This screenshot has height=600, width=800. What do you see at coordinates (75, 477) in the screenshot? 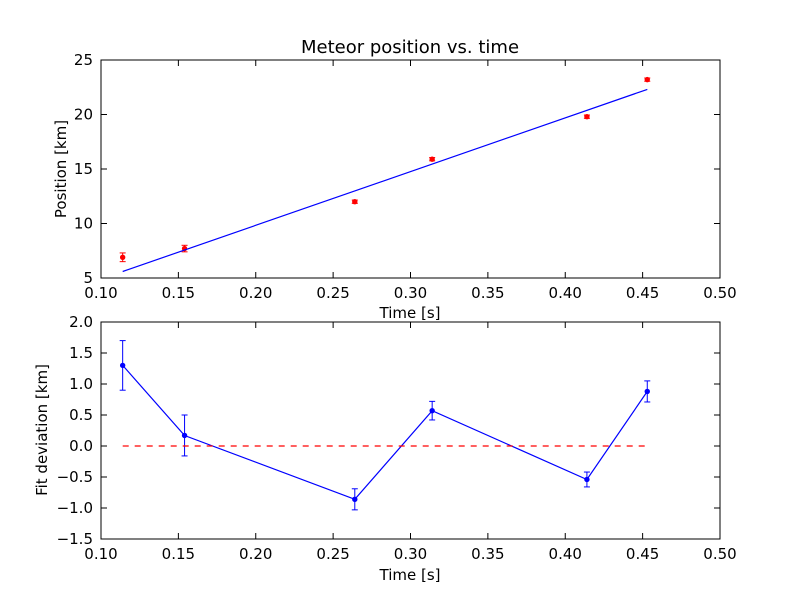
I see `y-tick-label: −0.5` at bounding box center [75, 477].